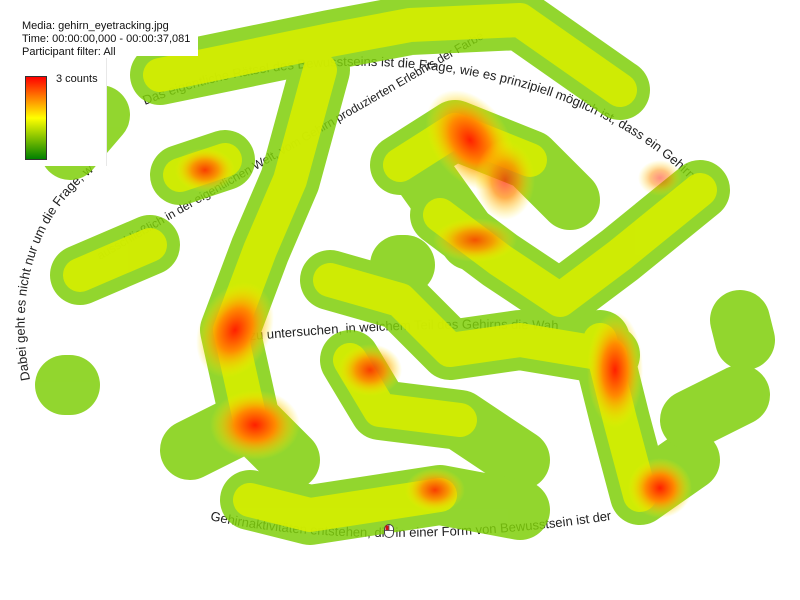 This screenshot has height=600, width=800. I want to click on info-panel, so click(108, 36).